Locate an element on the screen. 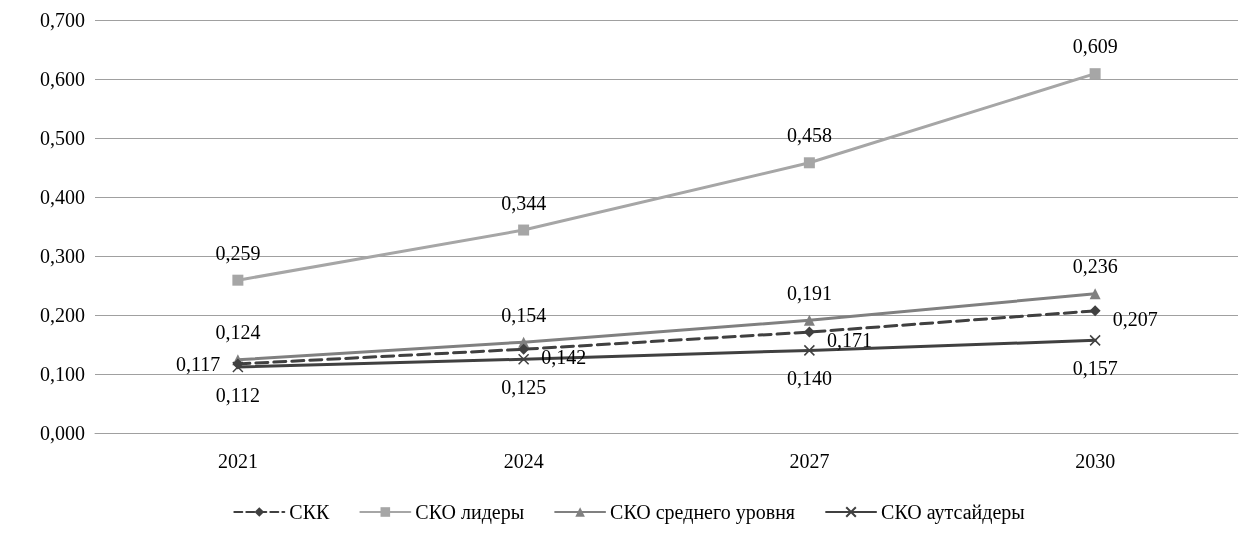 This screenshot has width=1258, height=535. data-label: 0,117 is located at coordinates (198, 363).